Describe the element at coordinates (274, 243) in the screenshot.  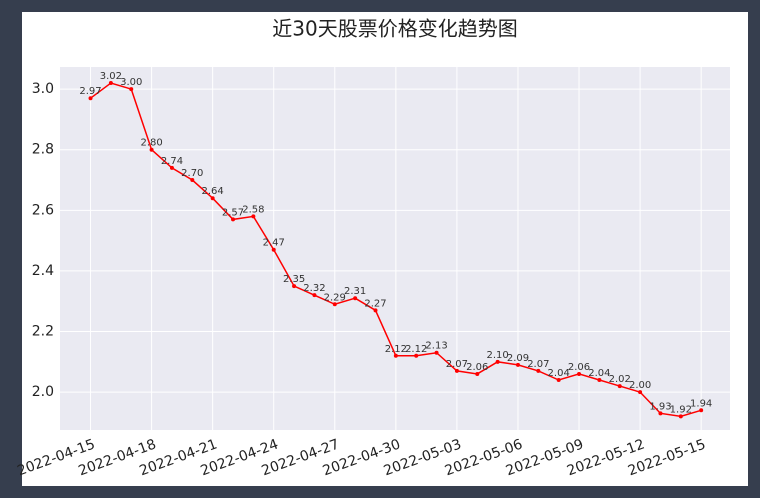
I see `data-label: 2.47` at that location.